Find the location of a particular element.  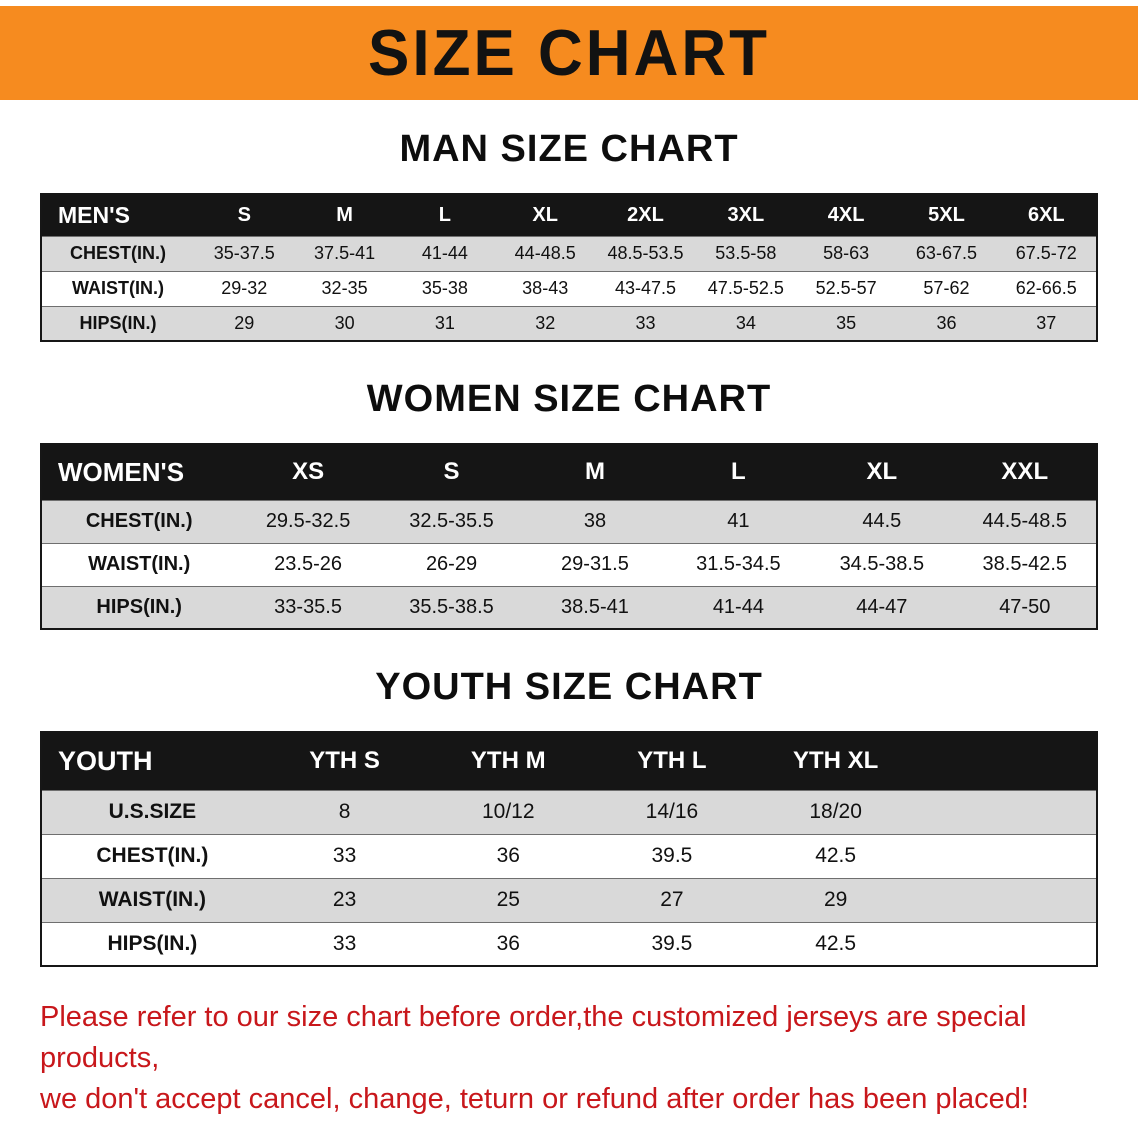

size-value: 42.5 is located at coordinates (835, 943).